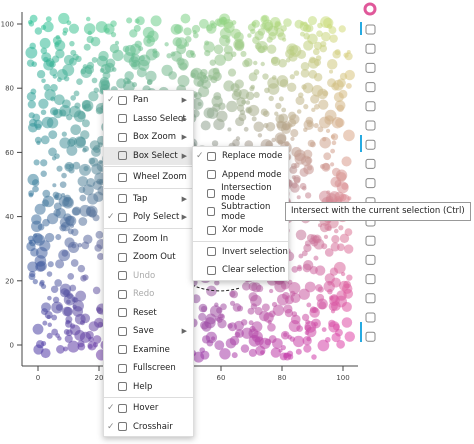  I want to click on menu-item: Wheel Zoom, so click(148, 177).